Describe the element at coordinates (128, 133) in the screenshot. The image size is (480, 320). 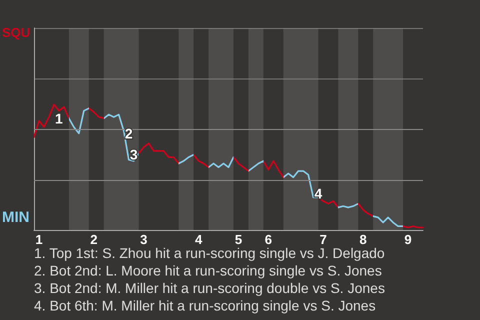
I see `annotation: 2` at that location.